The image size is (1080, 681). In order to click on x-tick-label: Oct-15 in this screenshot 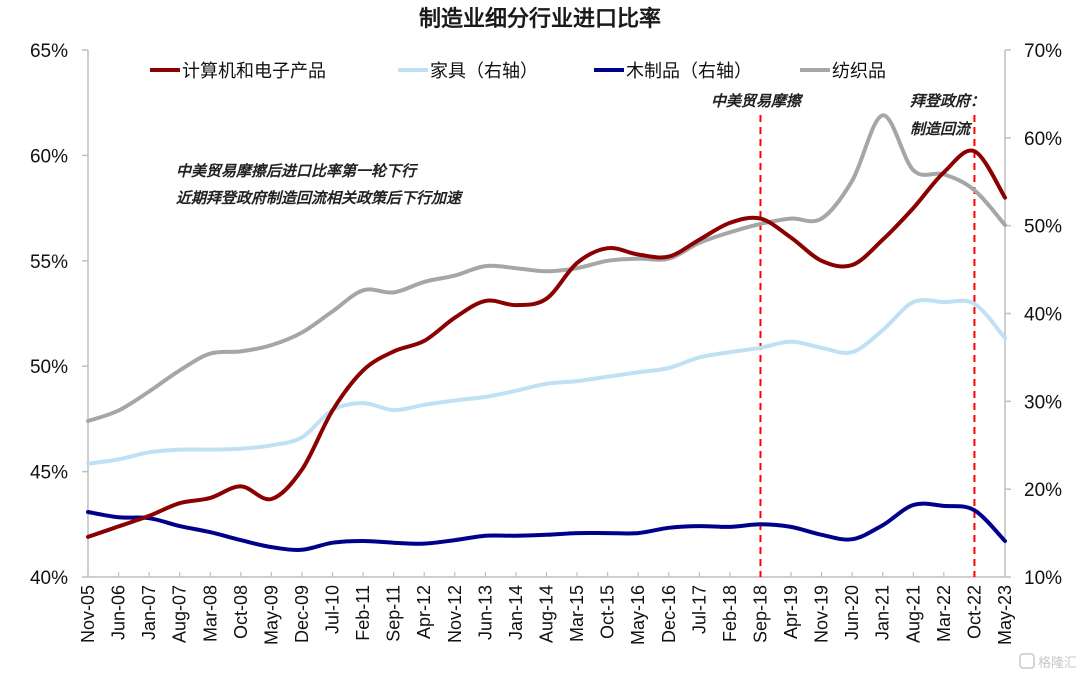, I will do `click(608, 612)`.